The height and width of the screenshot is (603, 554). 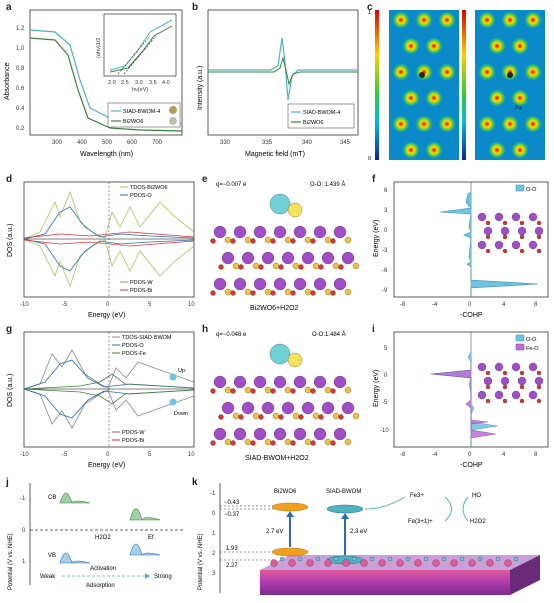 What do you see at coordinates (369, 13) in the screenshot?
I see `scale-max: 1` at bounding box center [369, 13].